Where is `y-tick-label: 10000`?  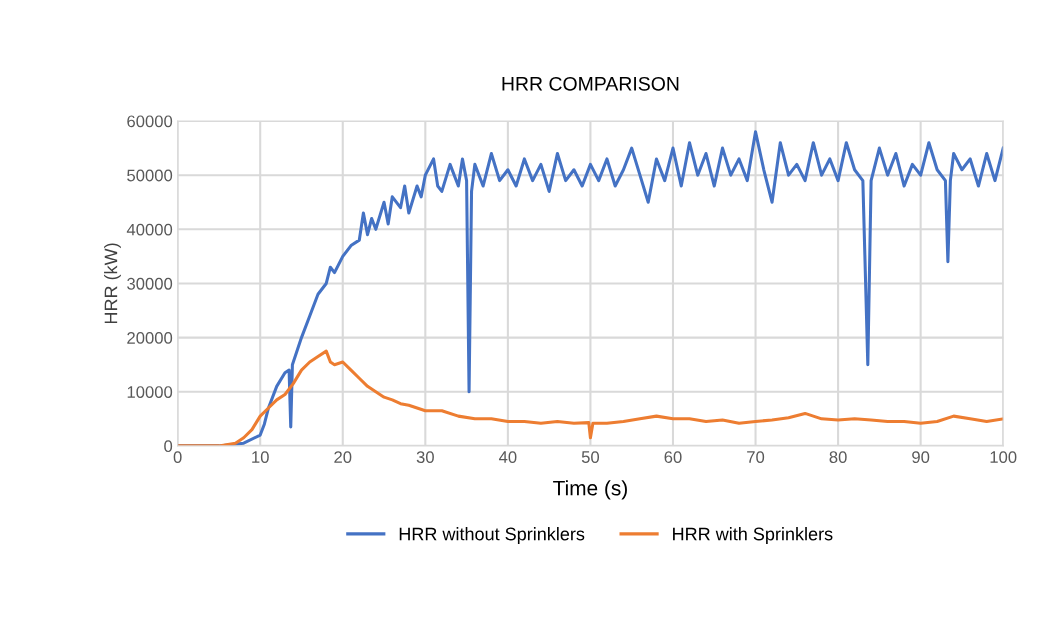
y-tick-label: 10000 is located at coordinates (150, 392).